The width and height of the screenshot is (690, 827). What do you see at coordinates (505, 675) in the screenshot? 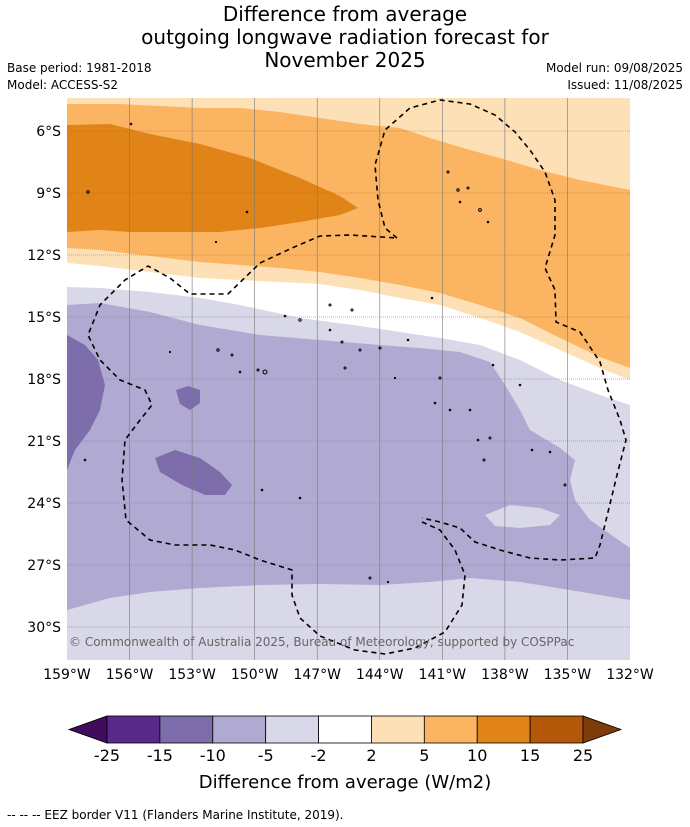
I see `lon-label: 138°W` at bounding box center [505, 675].